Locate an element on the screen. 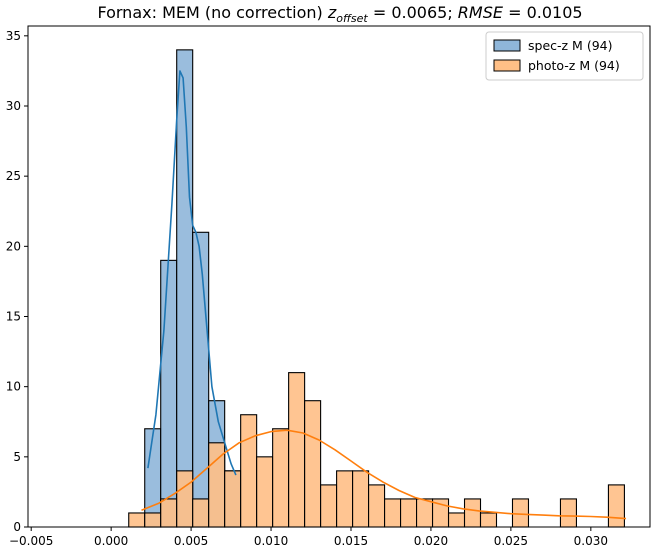  x-tick-label: 0.015 is located at coordinates (351, 541).